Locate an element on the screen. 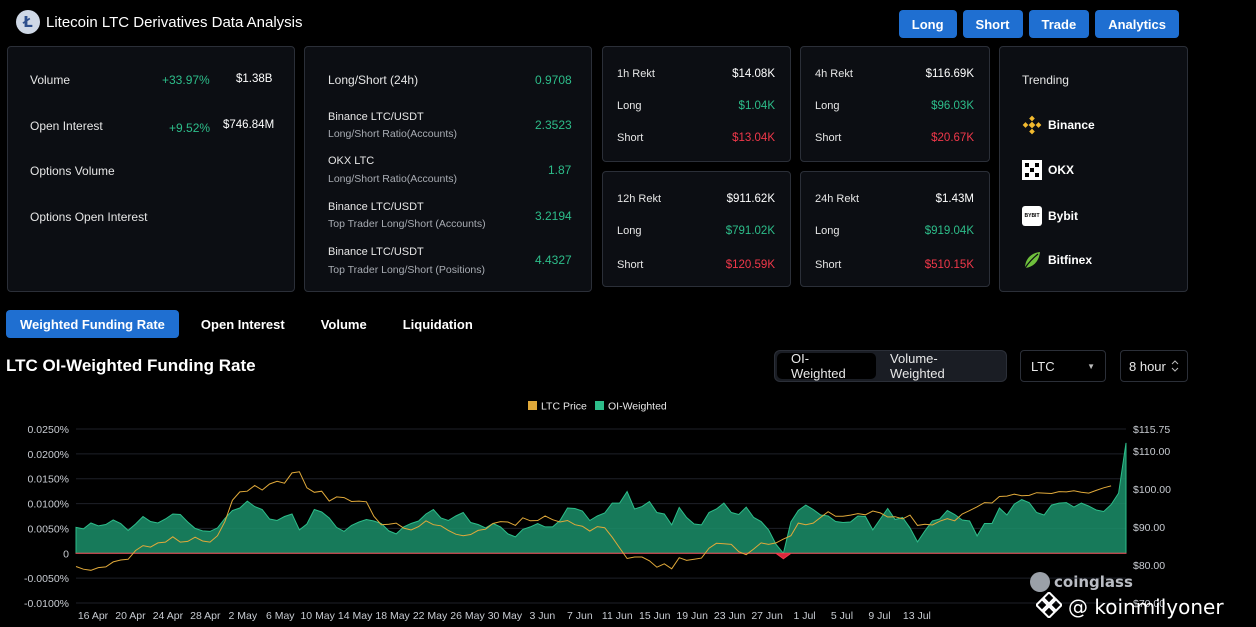 The image size is (1256, 627). x-tick-label: 2 May is located at coordinates (243, 616).